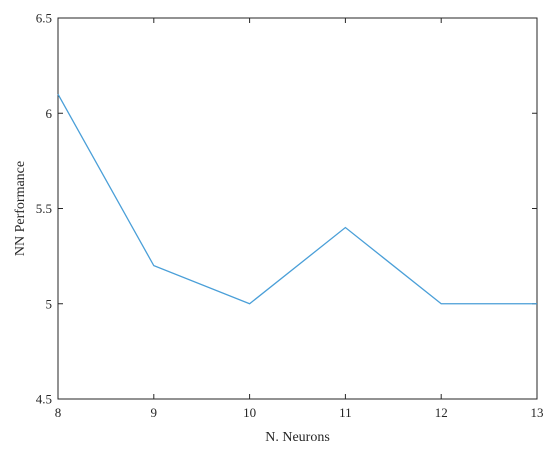  What do you see at coordinates (297, 437) in the screenshot?
I see `x-axis-label: N. Neurons` at bounding box center [297, 437].